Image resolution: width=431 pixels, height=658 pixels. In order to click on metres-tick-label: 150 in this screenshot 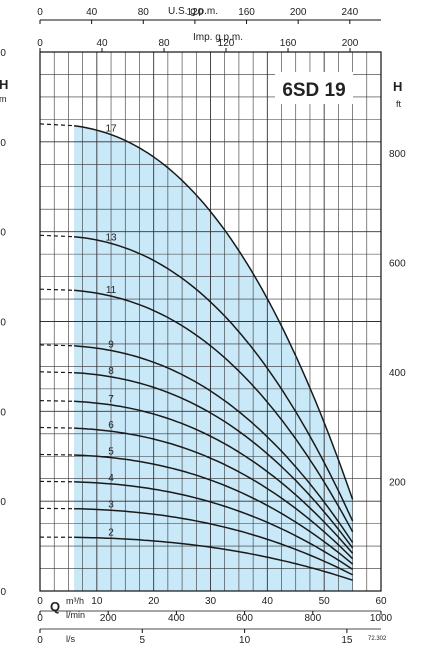, I will do `click(3, 323)`.